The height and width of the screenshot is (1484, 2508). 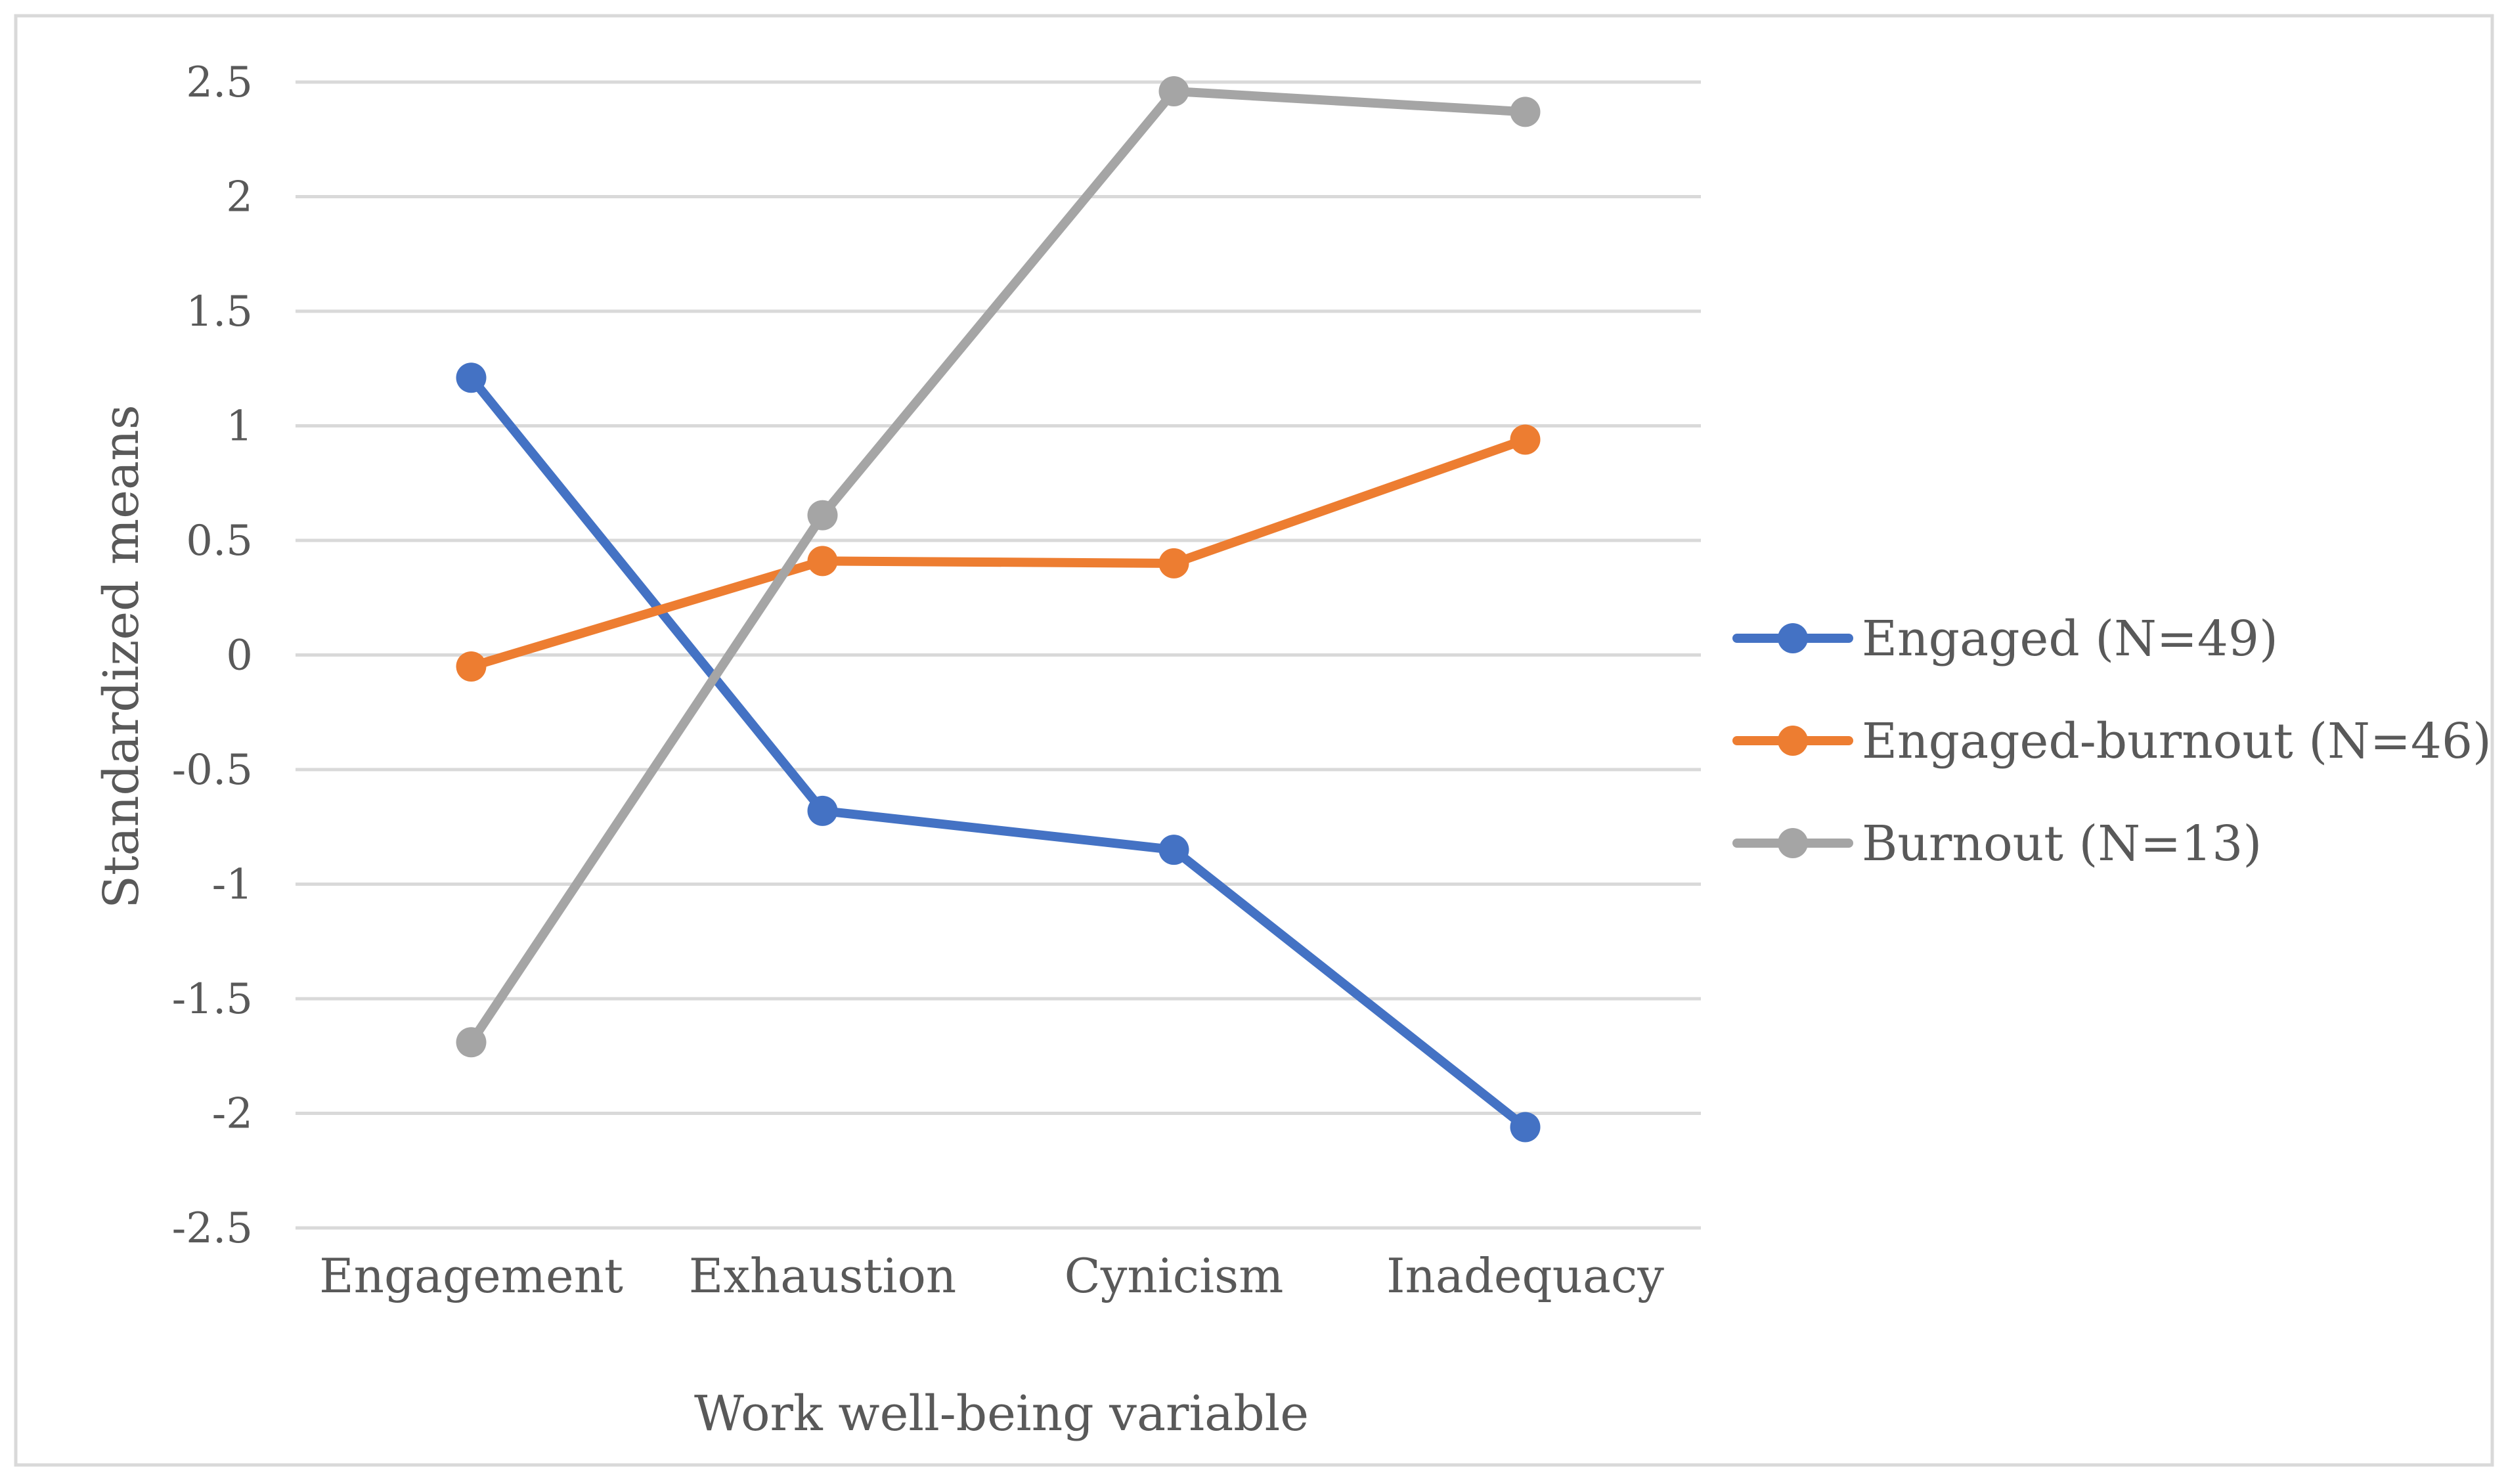 I want to click on y-tick-label: -2.5, so click(x=212, y=1228).